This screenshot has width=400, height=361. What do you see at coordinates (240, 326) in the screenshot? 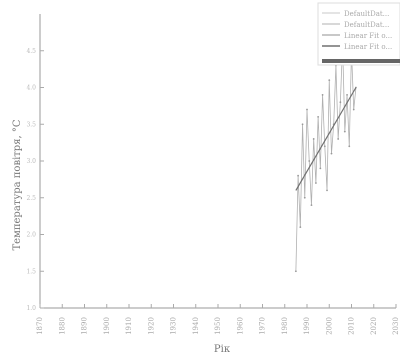
I see `x-tick-label: 1960` at bounding box center [240, 326].